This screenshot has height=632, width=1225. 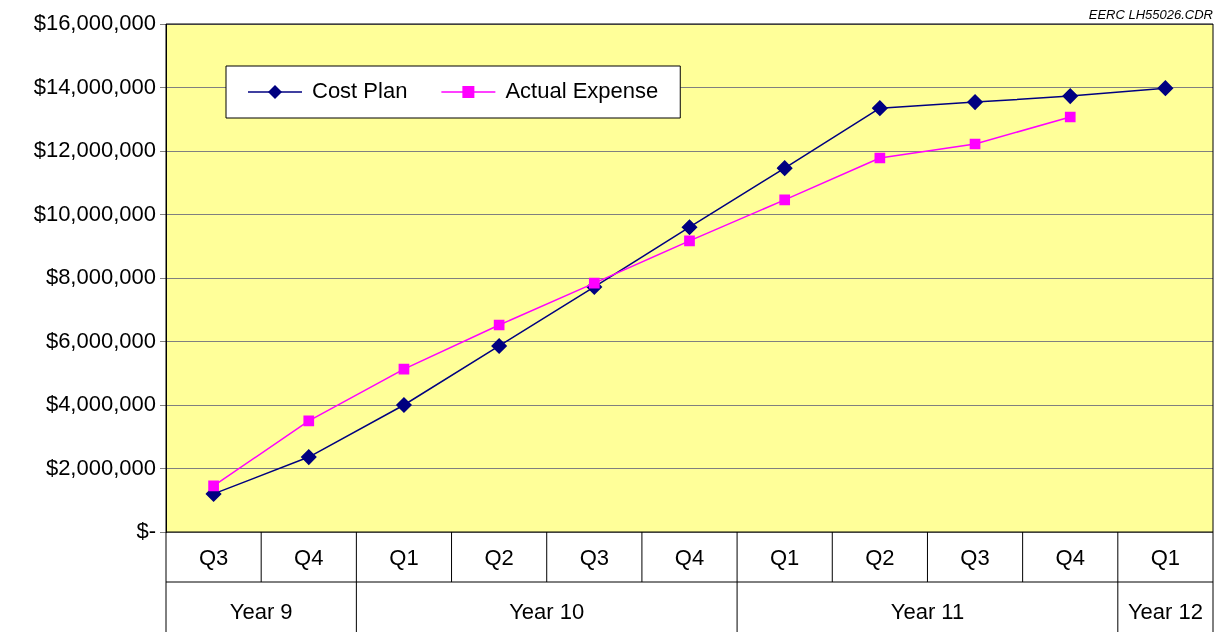 What do you see at coordinates (547, 612) in the screenshot?
I see `text: Year 10` at bounding box center [547, 612].